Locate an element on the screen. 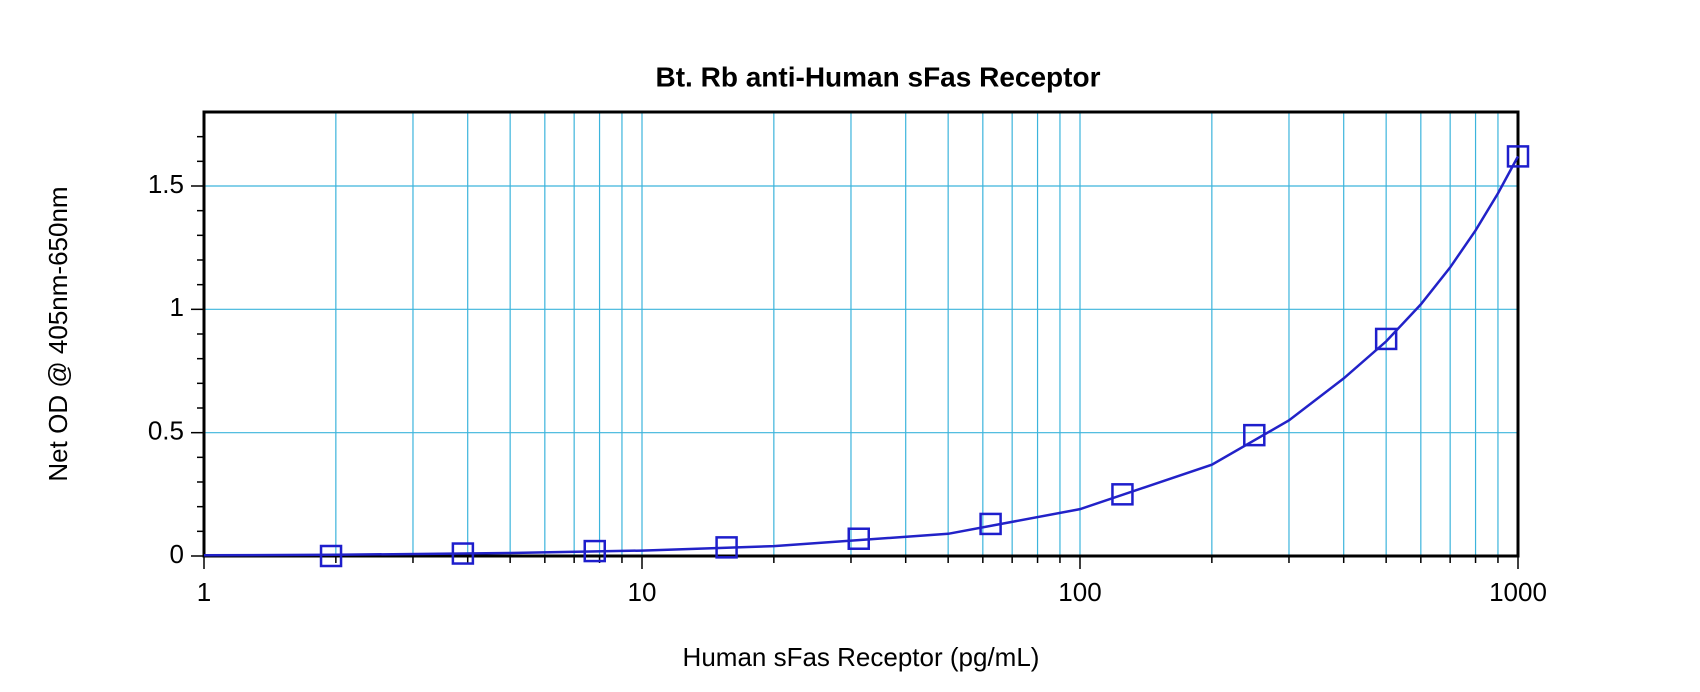 Image resolution: width=1700 pixels, height=692 pixels. y-tick-label: 0.5 is located at coordinates (166, 431).